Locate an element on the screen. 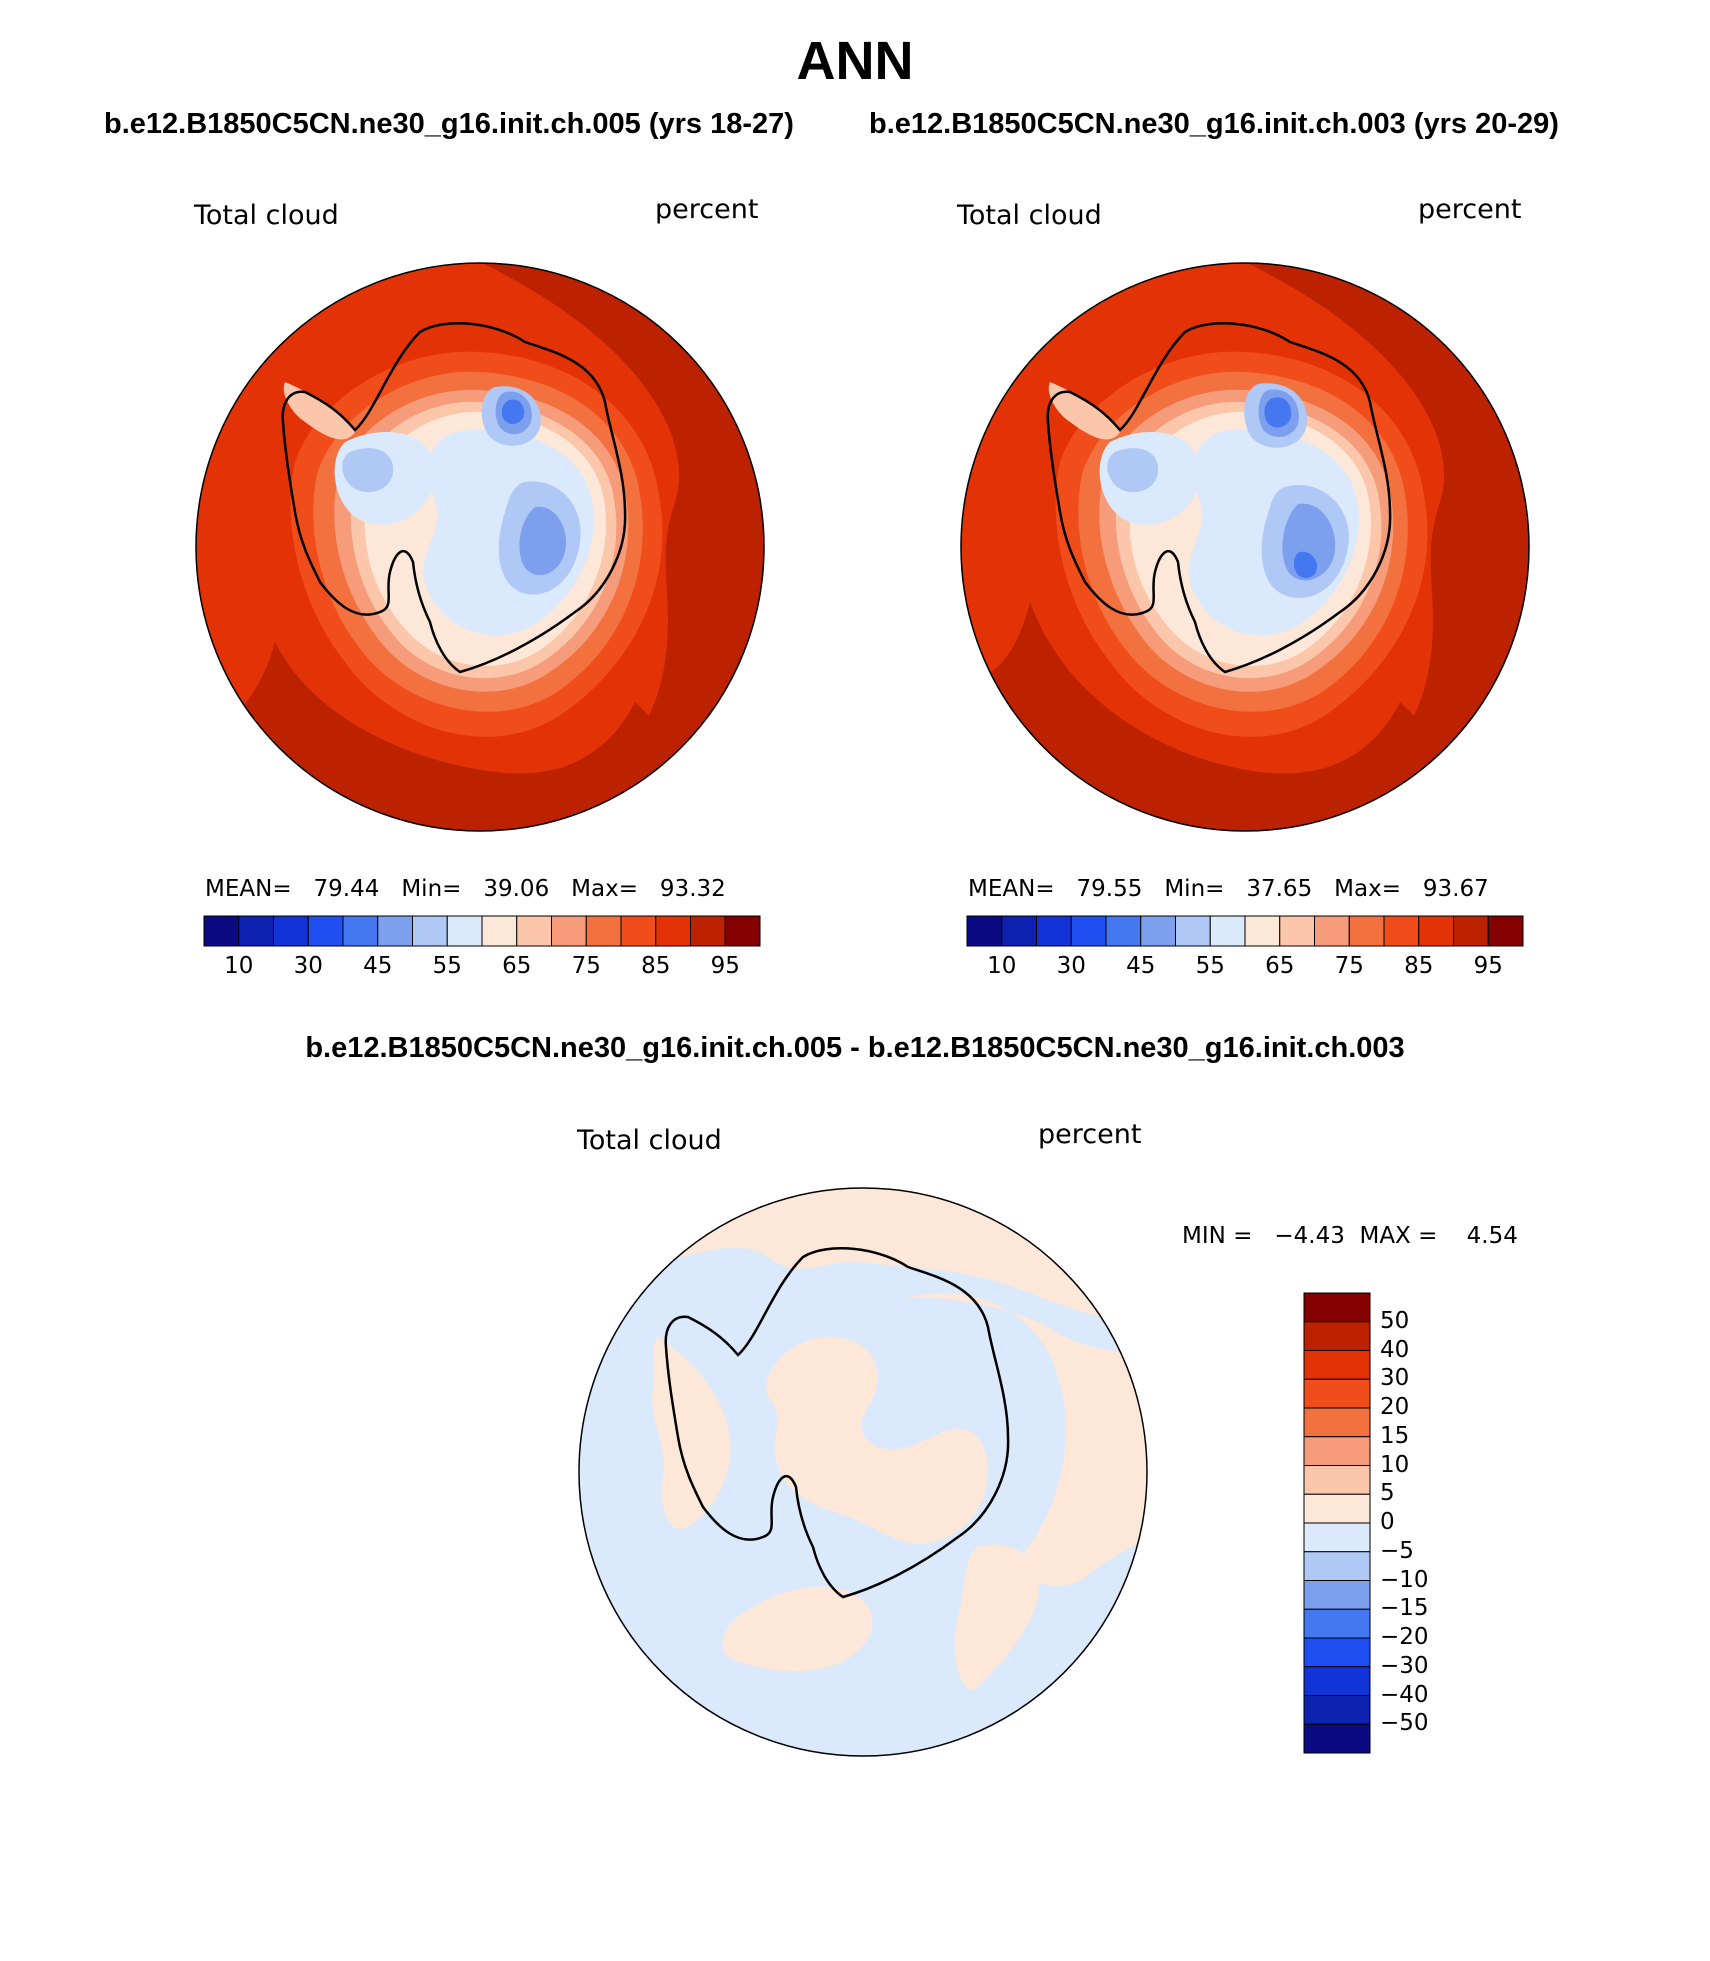 This screenshot has width=1710, height=1961. panel1-colorbar-labels: 10 30 45 55 65 75 85 95 is located at coordinates (482, 968).